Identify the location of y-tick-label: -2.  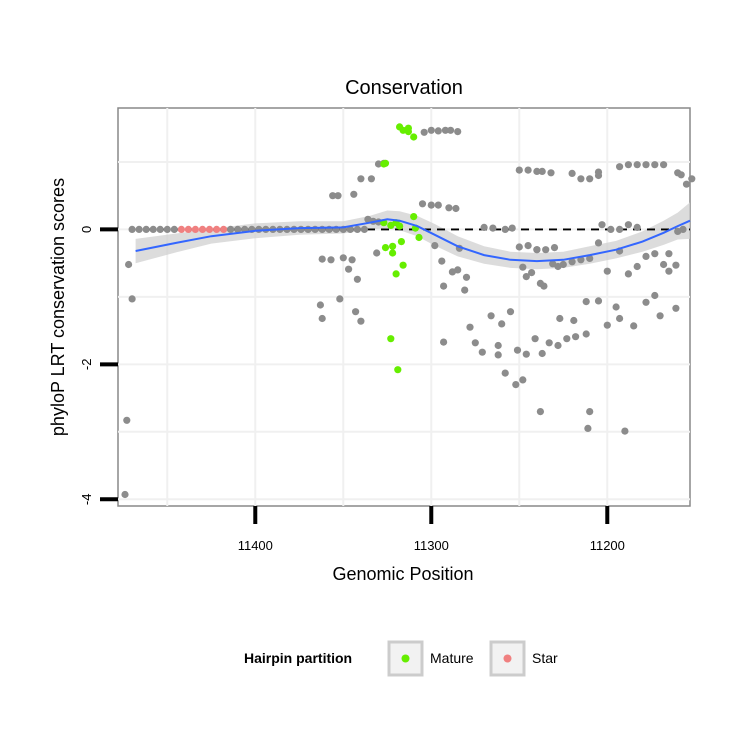
(86, 365).